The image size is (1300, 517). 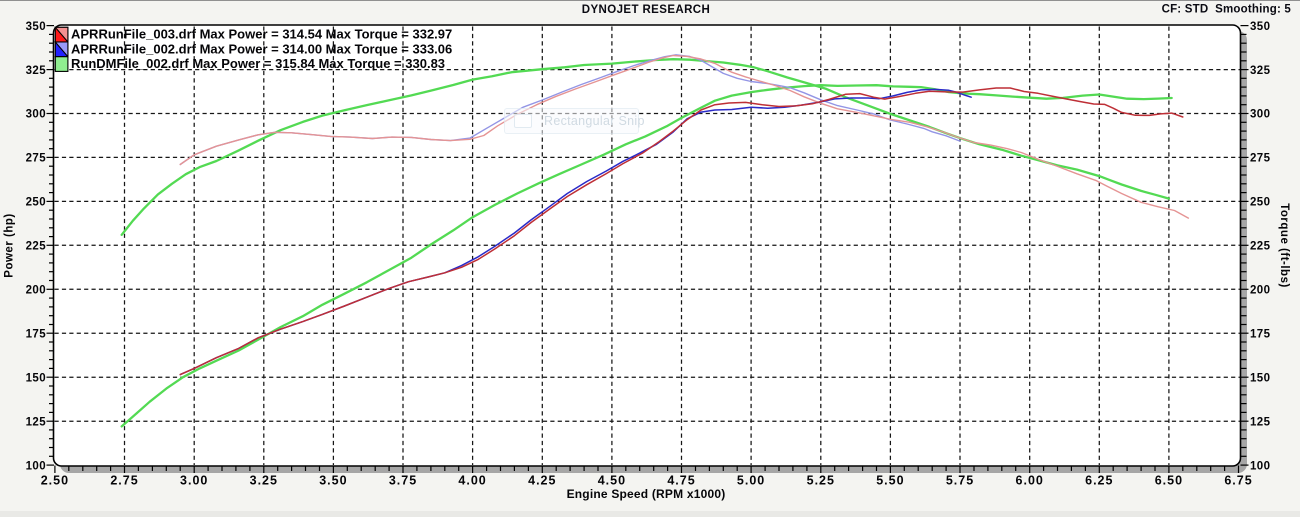 What do you see at coordinates (542, 481) in the screenshot?
I see `svg-text: 4.25` at bounding box center [542, 481].